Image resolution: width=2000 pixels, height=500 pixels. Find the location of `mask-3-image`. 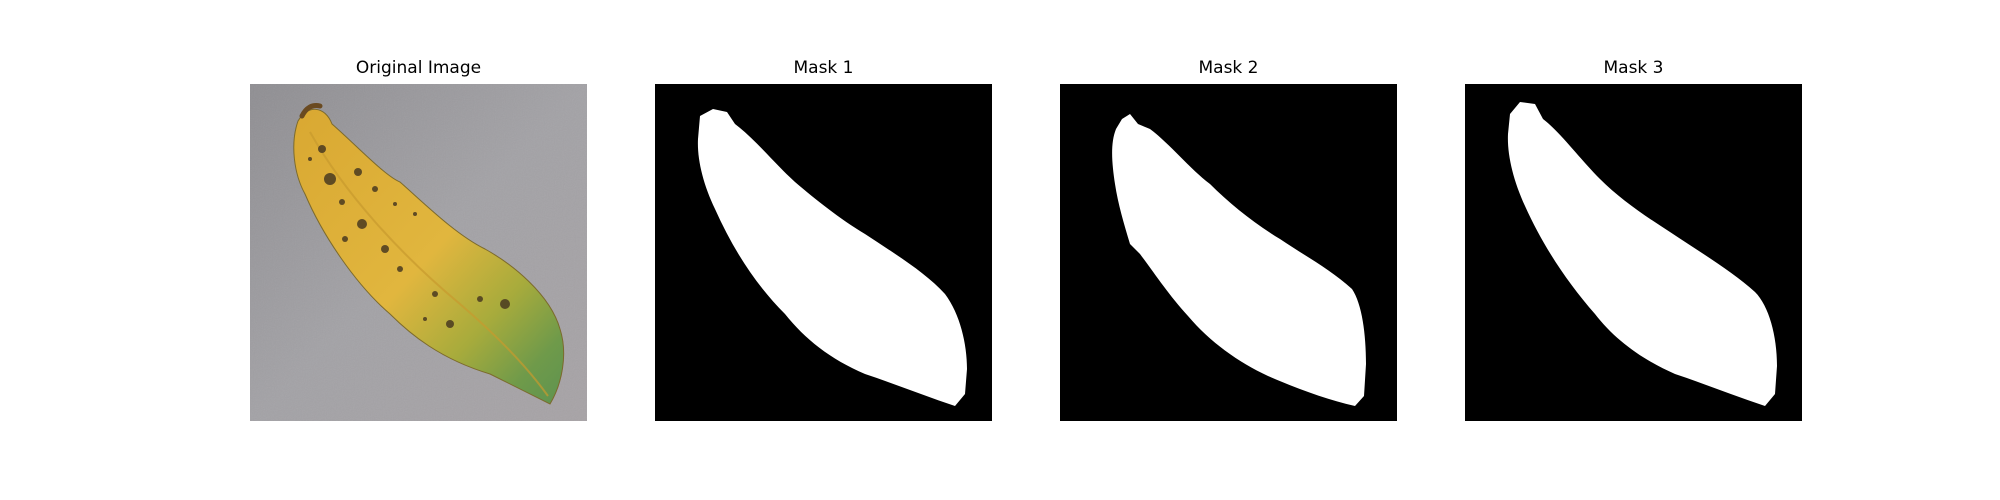

mask-3-image is located at coordinates (1633, 252).